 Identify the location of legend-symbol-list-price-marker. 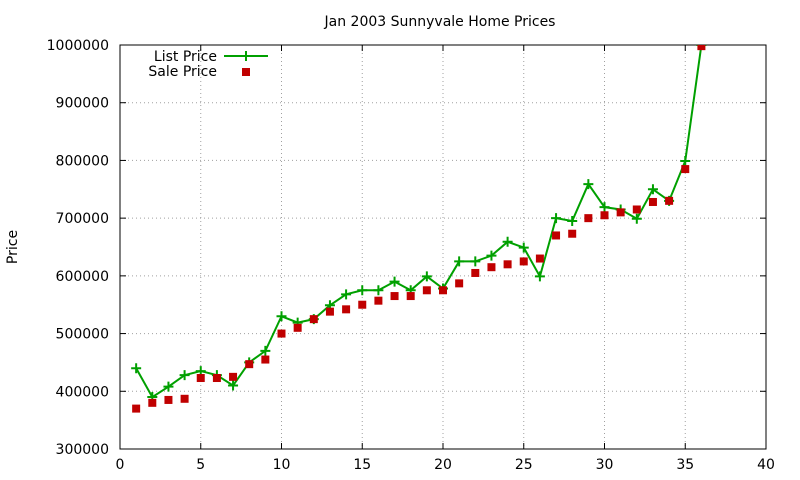
(246, 56).